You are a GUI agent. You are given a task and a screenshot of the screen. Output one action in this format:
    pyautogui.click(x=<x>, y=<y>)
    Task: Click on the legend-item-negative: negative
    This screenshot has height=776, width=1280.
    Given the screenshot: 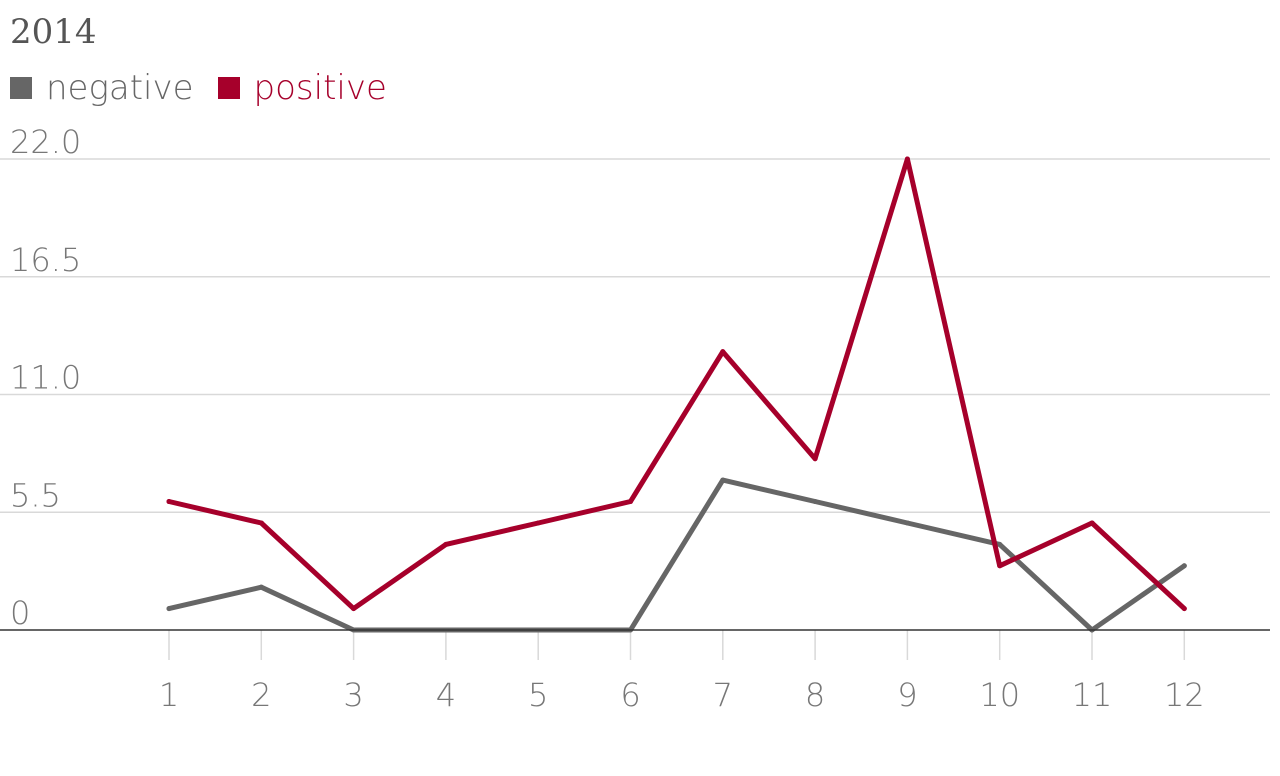 What is the action you would take?
    pyautogui.click(x=102, y=88)
    